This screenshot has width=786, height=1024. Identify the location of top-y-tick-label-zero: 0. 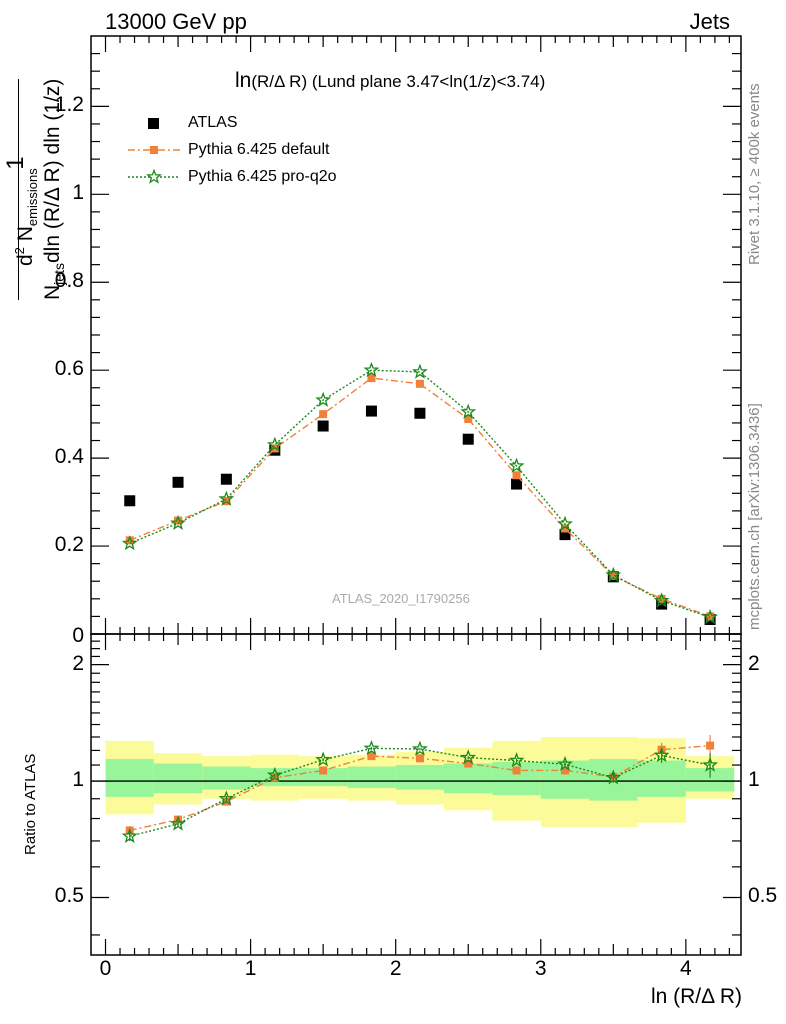
(78, 635).